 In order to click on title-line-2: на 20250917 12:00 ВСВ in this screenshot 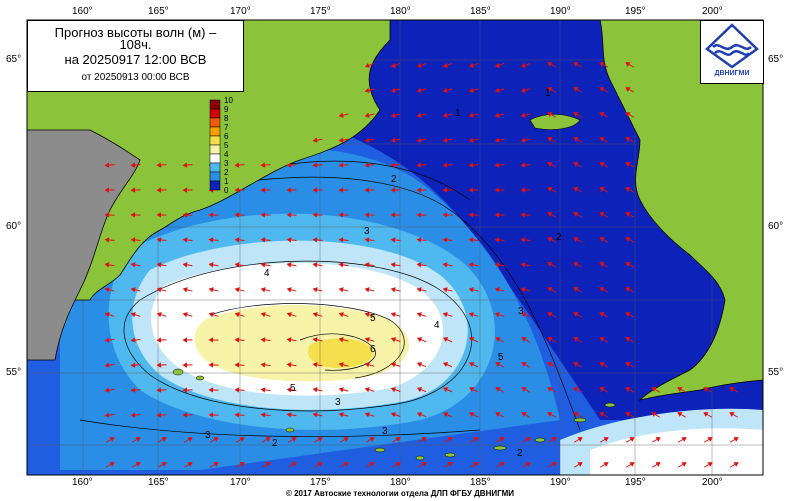, I will do `click(135, 59)`.